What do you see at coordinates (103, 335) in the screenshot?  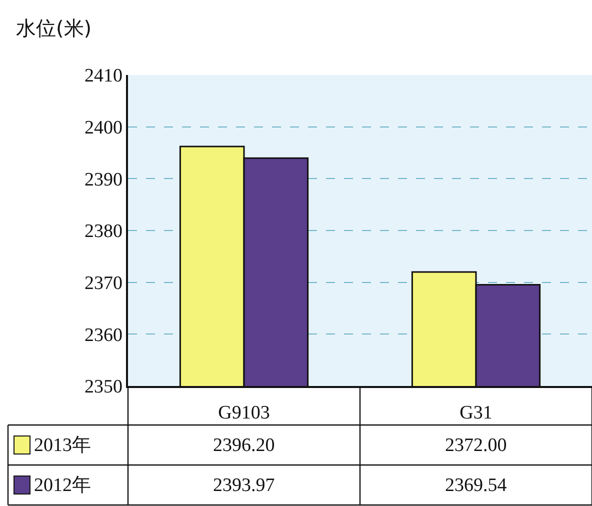 I see `y-tick-label: 2360` at bounding box center [103, 335].